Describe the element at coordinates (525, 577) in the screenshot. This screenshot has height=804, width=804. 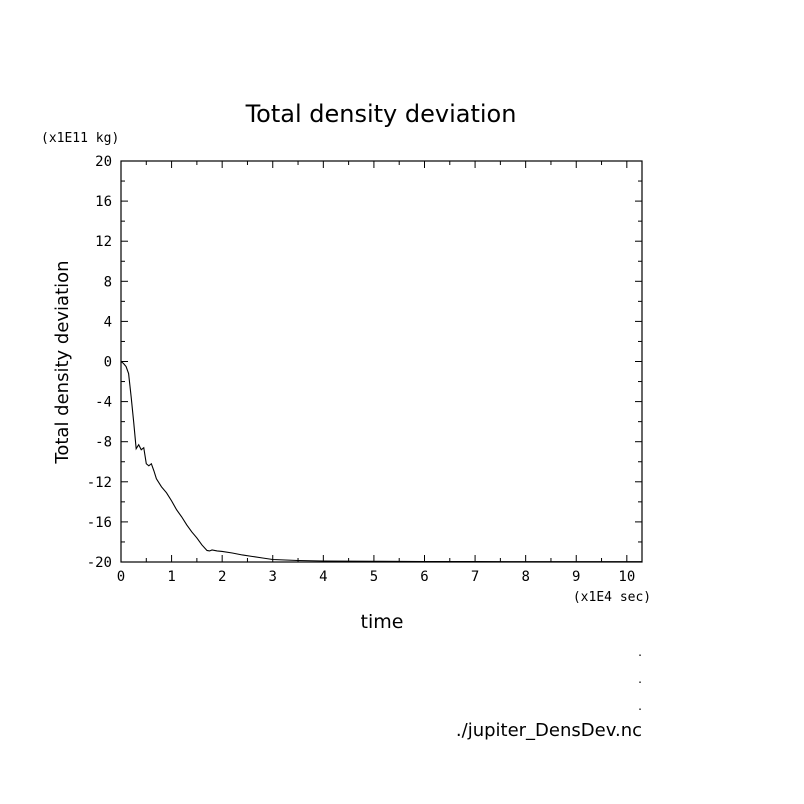
I see `x-tick-label: 8` at that location.